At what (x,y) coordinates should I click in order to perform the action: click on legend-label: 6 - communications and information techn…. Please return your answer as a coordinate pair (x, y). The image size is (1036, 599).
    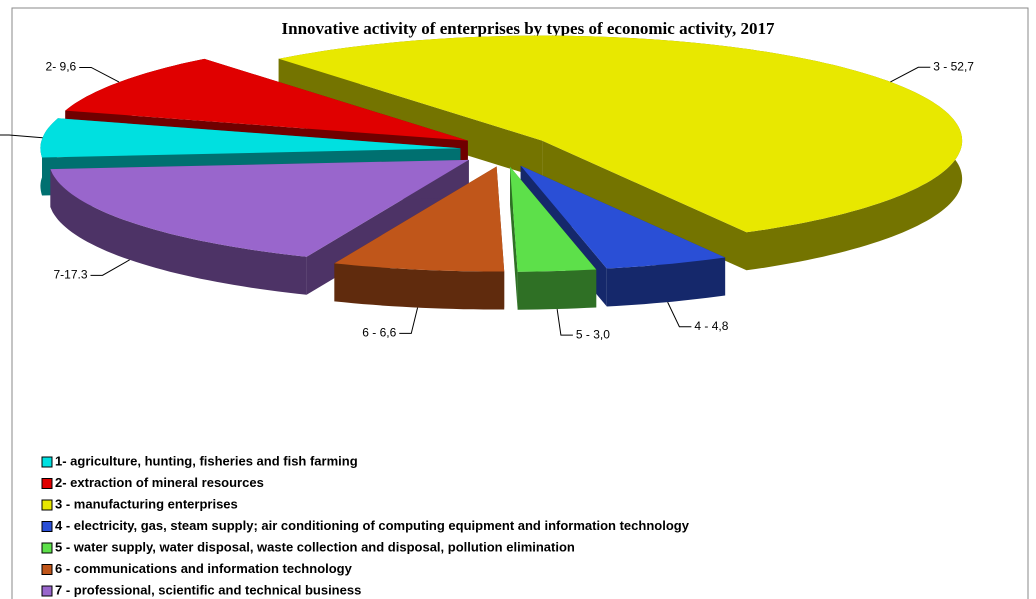
    Looking at the image, I should click on (204, 568).